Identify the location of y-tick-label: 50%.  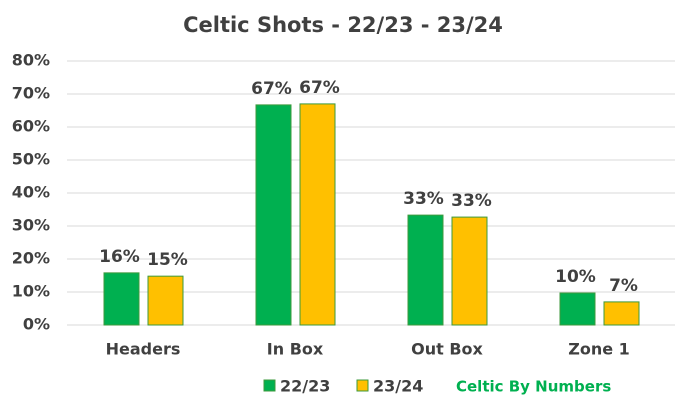
(31, 159).